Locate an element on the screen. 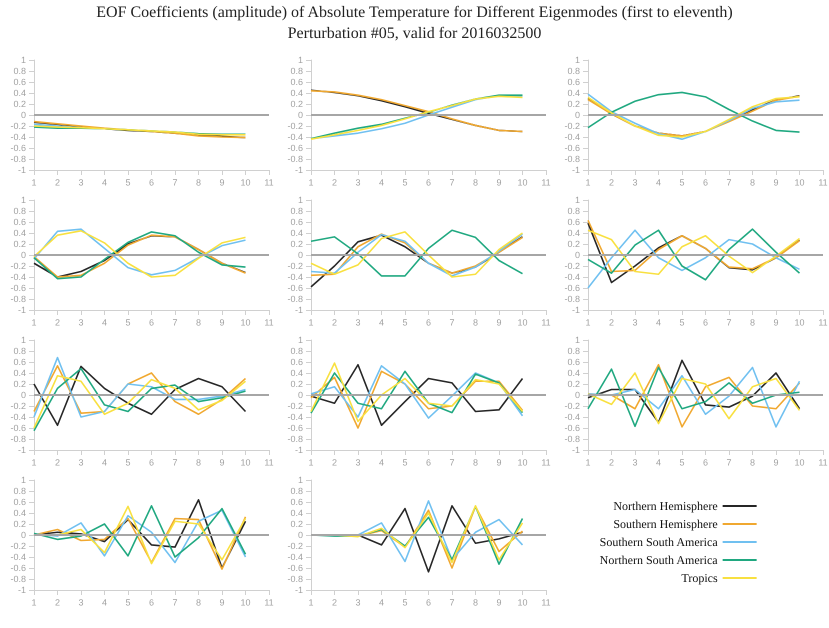  legend-label: Tropics is located at coordinates (699, 578).